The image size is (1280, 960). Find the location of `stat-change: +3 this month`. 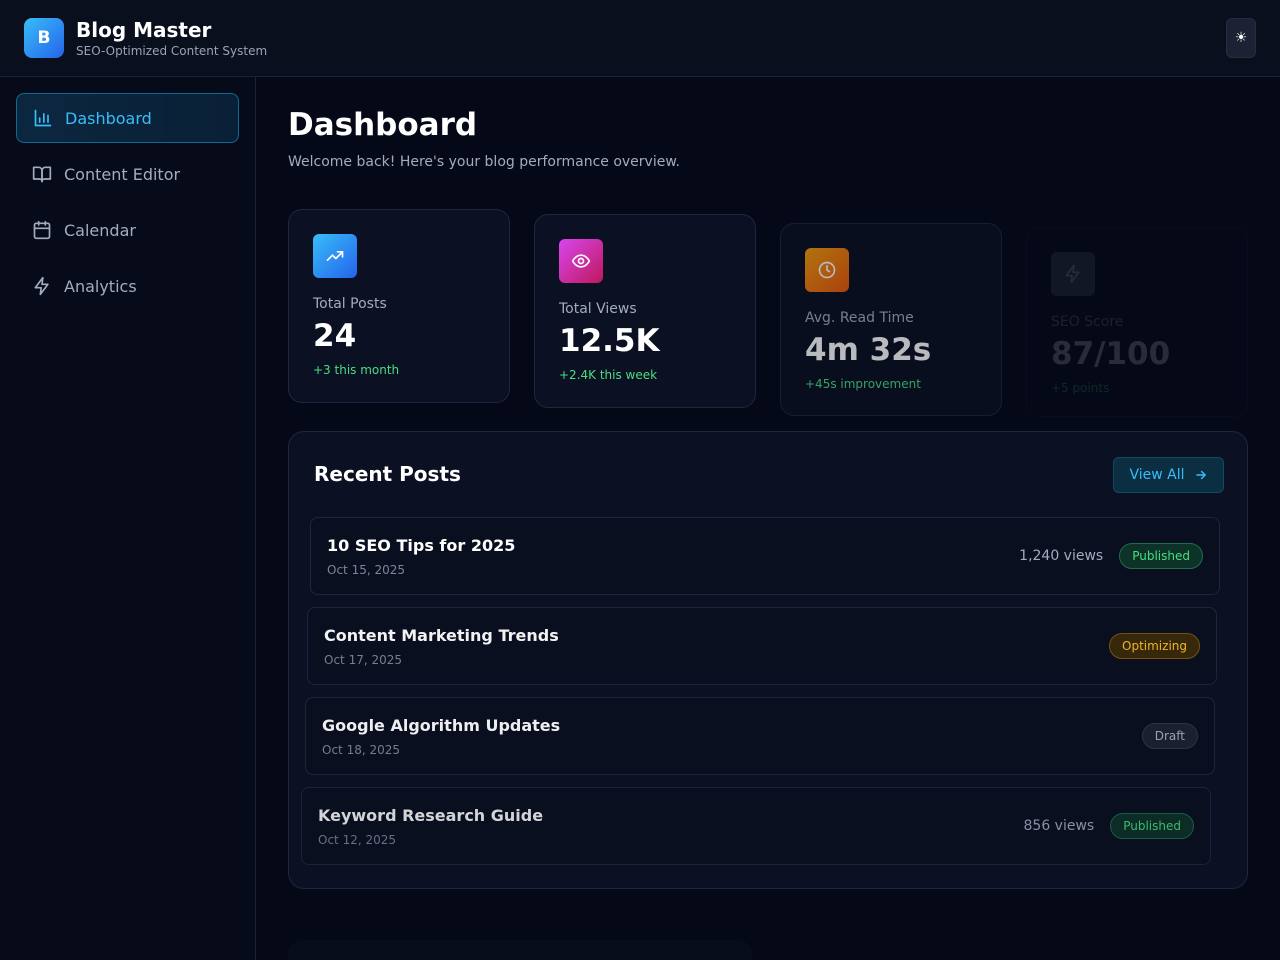

stat-change: +3 this month is located at coordinates (356, 370).